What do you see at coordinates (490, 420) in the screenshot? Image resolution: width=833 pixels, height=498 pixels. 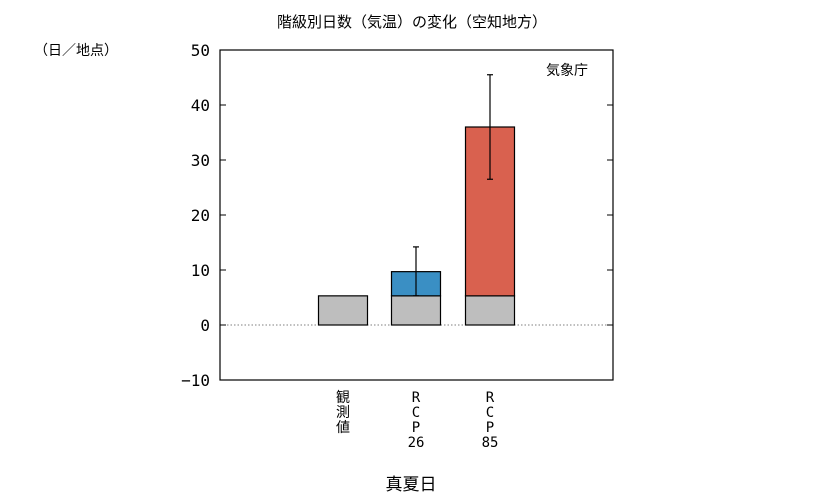 I see `x-category-label: R C P 85` at bounding box center [490, 420].